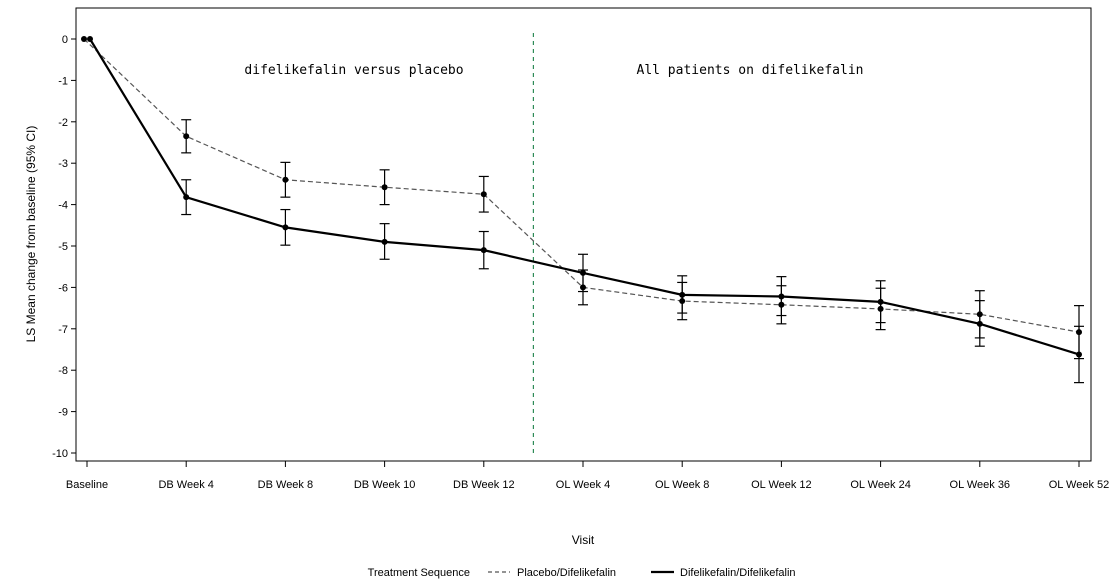 The image size is (1118, 579). Describe the element at coordinates (1079, 485) in the screenshot. I see `x-tick-label: OL Week 52` at that location.